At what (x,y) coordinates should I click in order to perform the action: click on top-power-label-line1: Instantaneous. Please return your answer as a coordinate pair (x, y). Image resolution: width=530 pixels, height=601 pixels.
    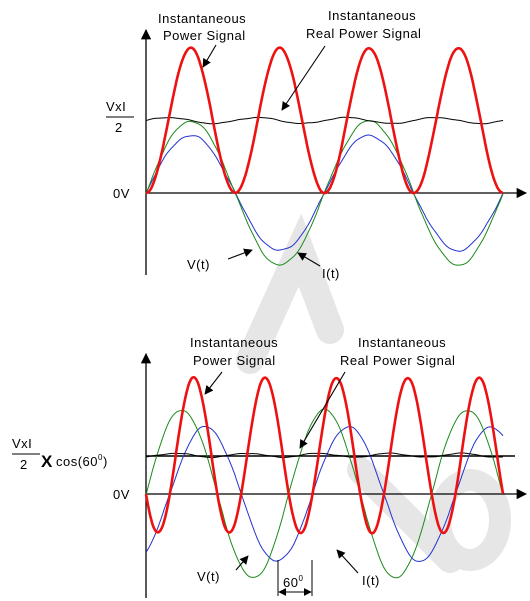
    Looking at the image, I should click on (202, 18).